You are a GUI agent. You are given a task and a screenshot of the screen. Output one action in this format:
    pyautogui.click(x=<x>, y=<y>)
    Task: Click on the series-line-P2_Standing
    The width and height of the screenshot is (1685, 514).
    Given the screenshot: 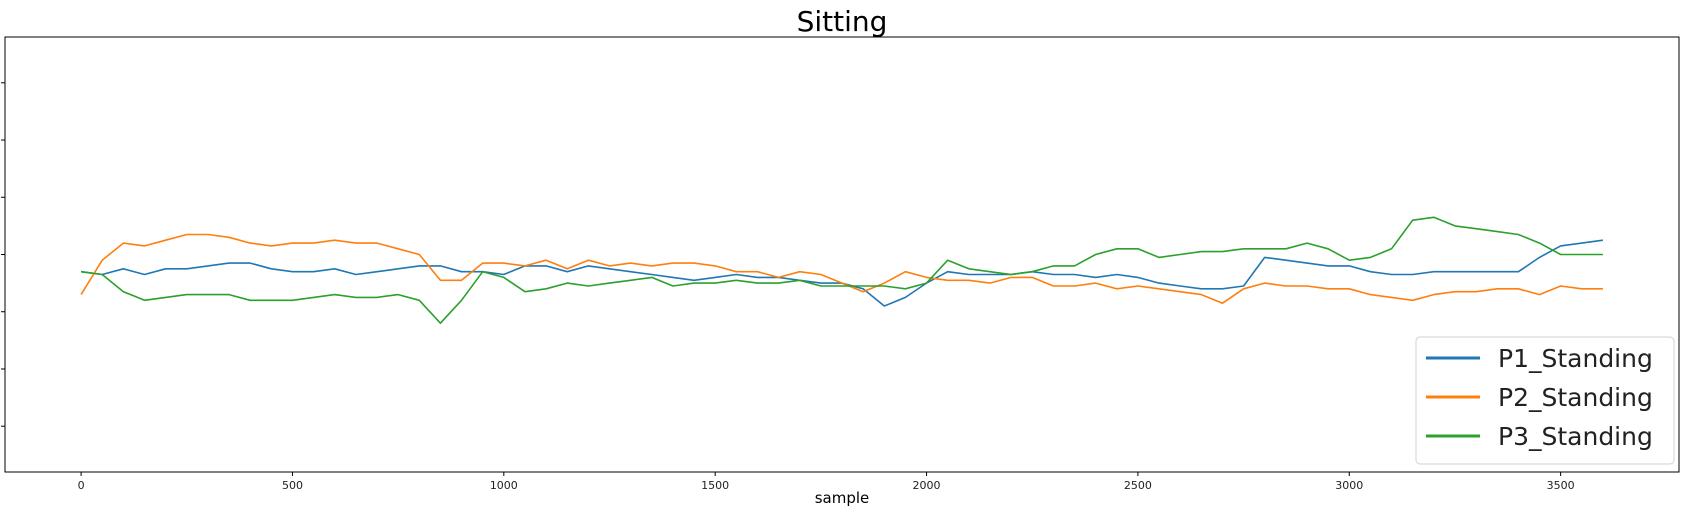 What is the action you would take?
    pyautogui.click(x=841, y=269)
    